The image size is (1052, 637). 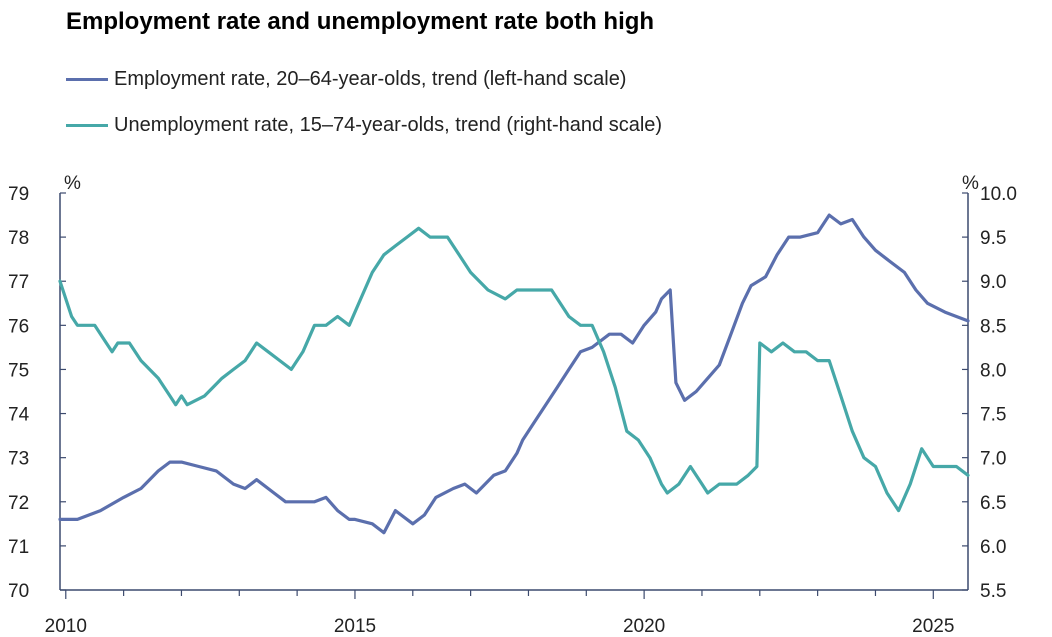 What do you see at coordinates (355, 626) in the screenshot?
I see `x-tick-label: 2015` at bounding box center [355, 626].